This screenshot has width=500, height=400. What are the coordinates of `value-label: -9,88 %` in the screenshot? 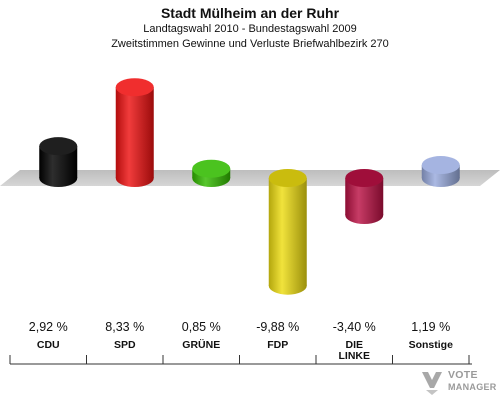 It's located at (278, 327).